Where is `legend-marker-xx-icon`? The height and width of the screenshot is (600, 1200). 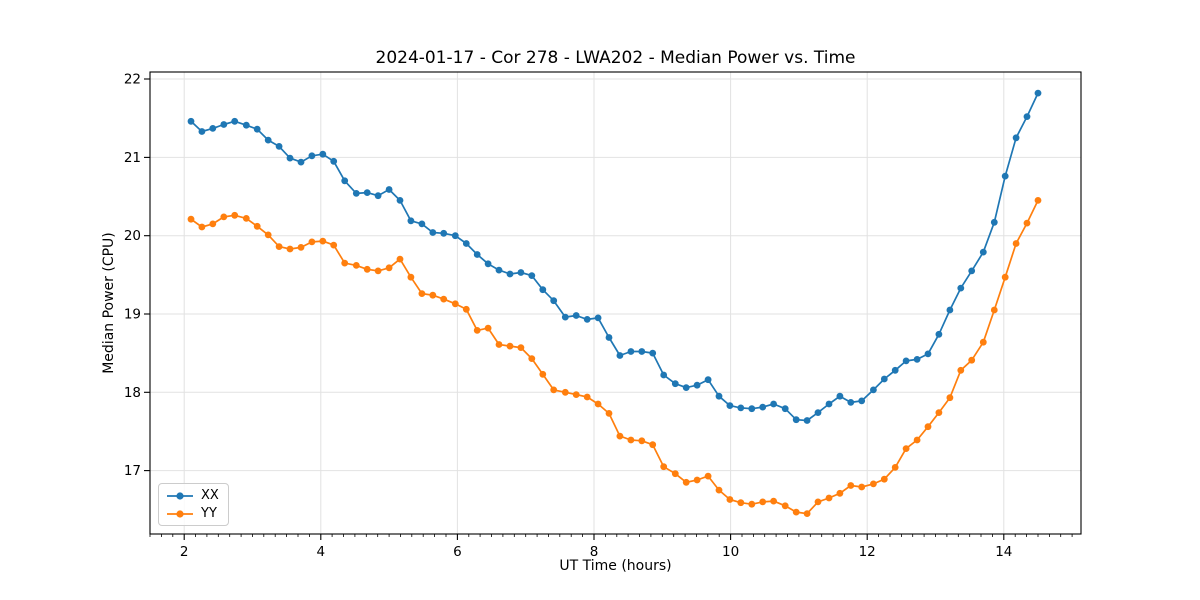 legend-marker-xx-icon is located at coordinates (180, 495).